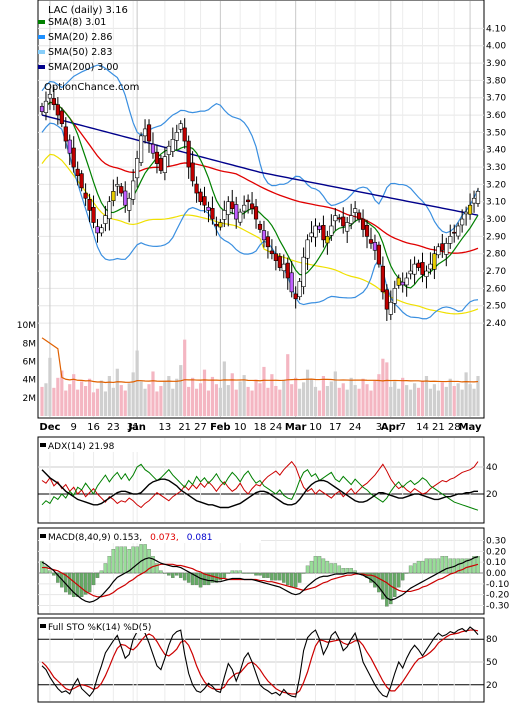 The width and height of the screenshot is (526, 710). I want to click on legend-label: SMA(50) 2.83, so click(80, 52).